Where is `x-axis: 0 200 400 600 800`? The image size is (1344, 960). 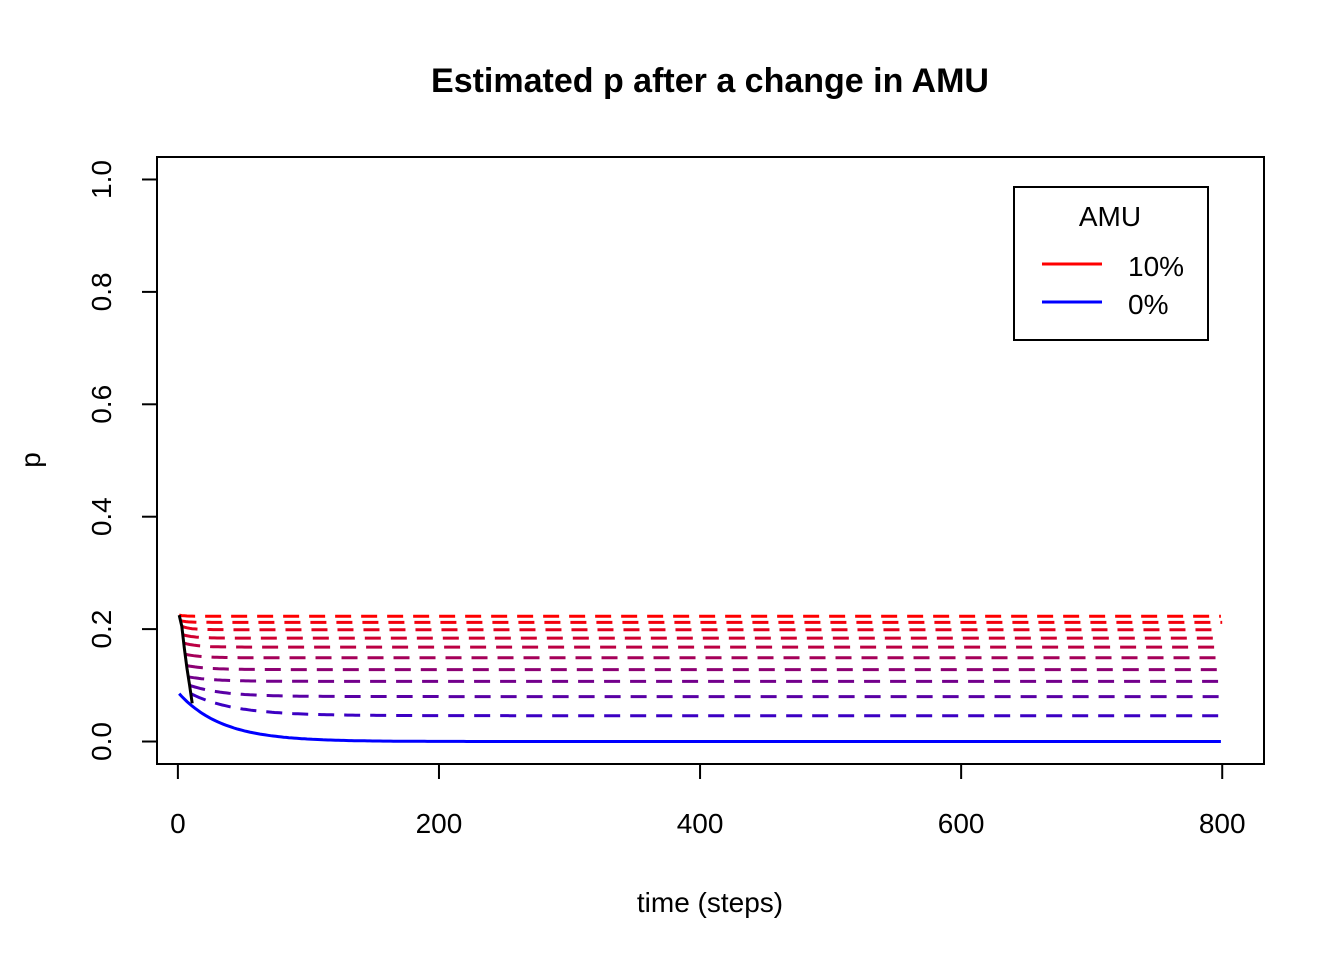 x-axis: 0 200 400 600 800 is located at coordinates (708, 801).